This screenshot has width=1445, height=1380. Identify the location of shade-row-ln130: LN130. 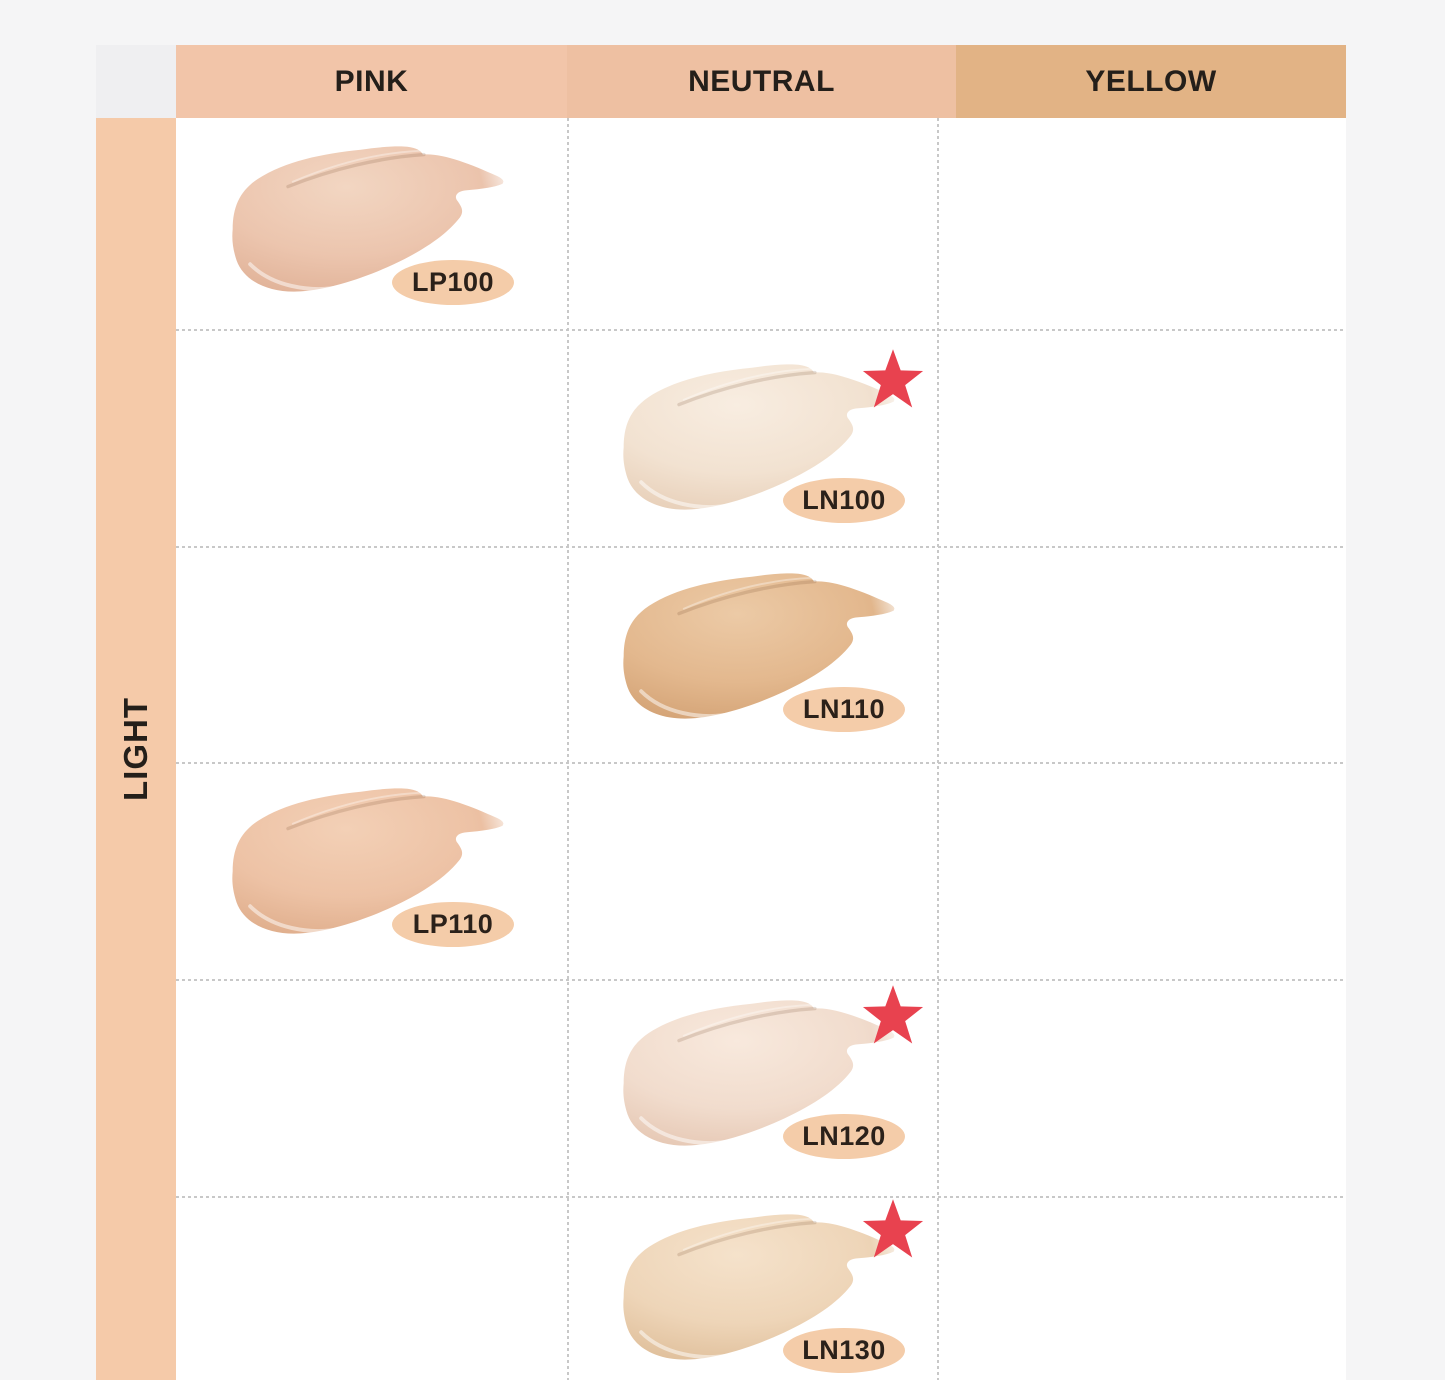
(761, 1288).